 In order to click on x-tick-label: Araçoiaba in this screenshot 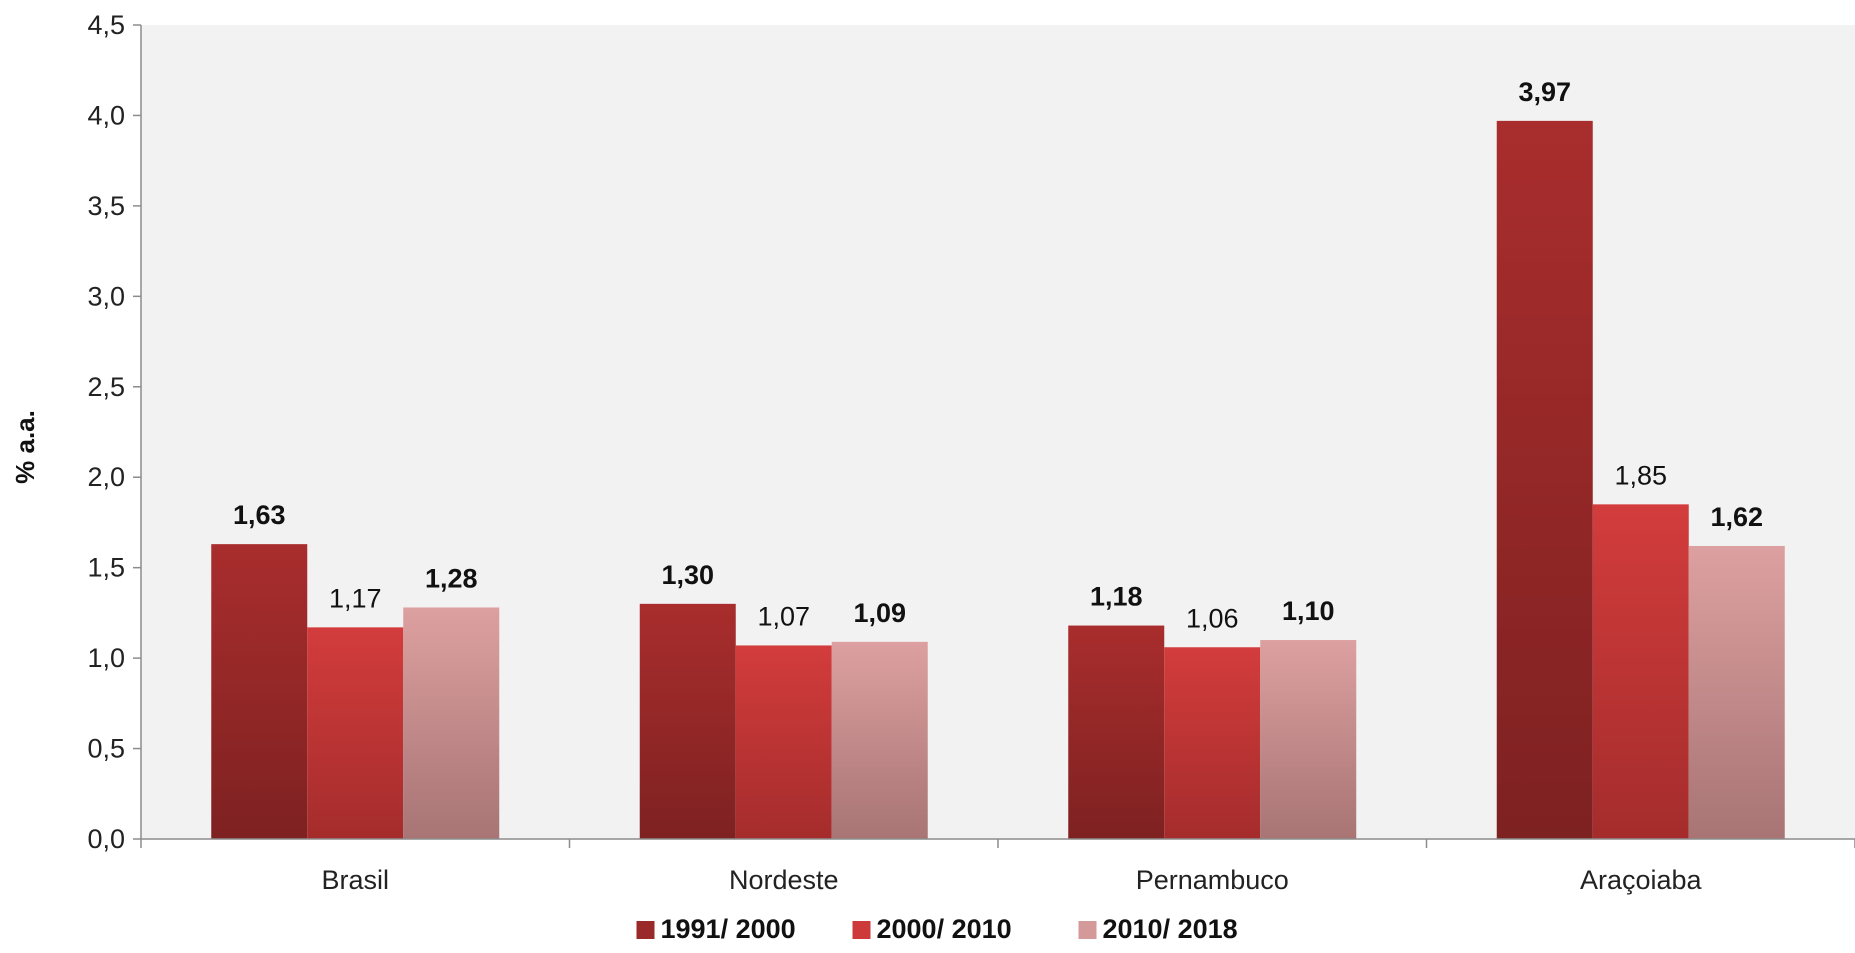, I will do `click(1641, 880)`.